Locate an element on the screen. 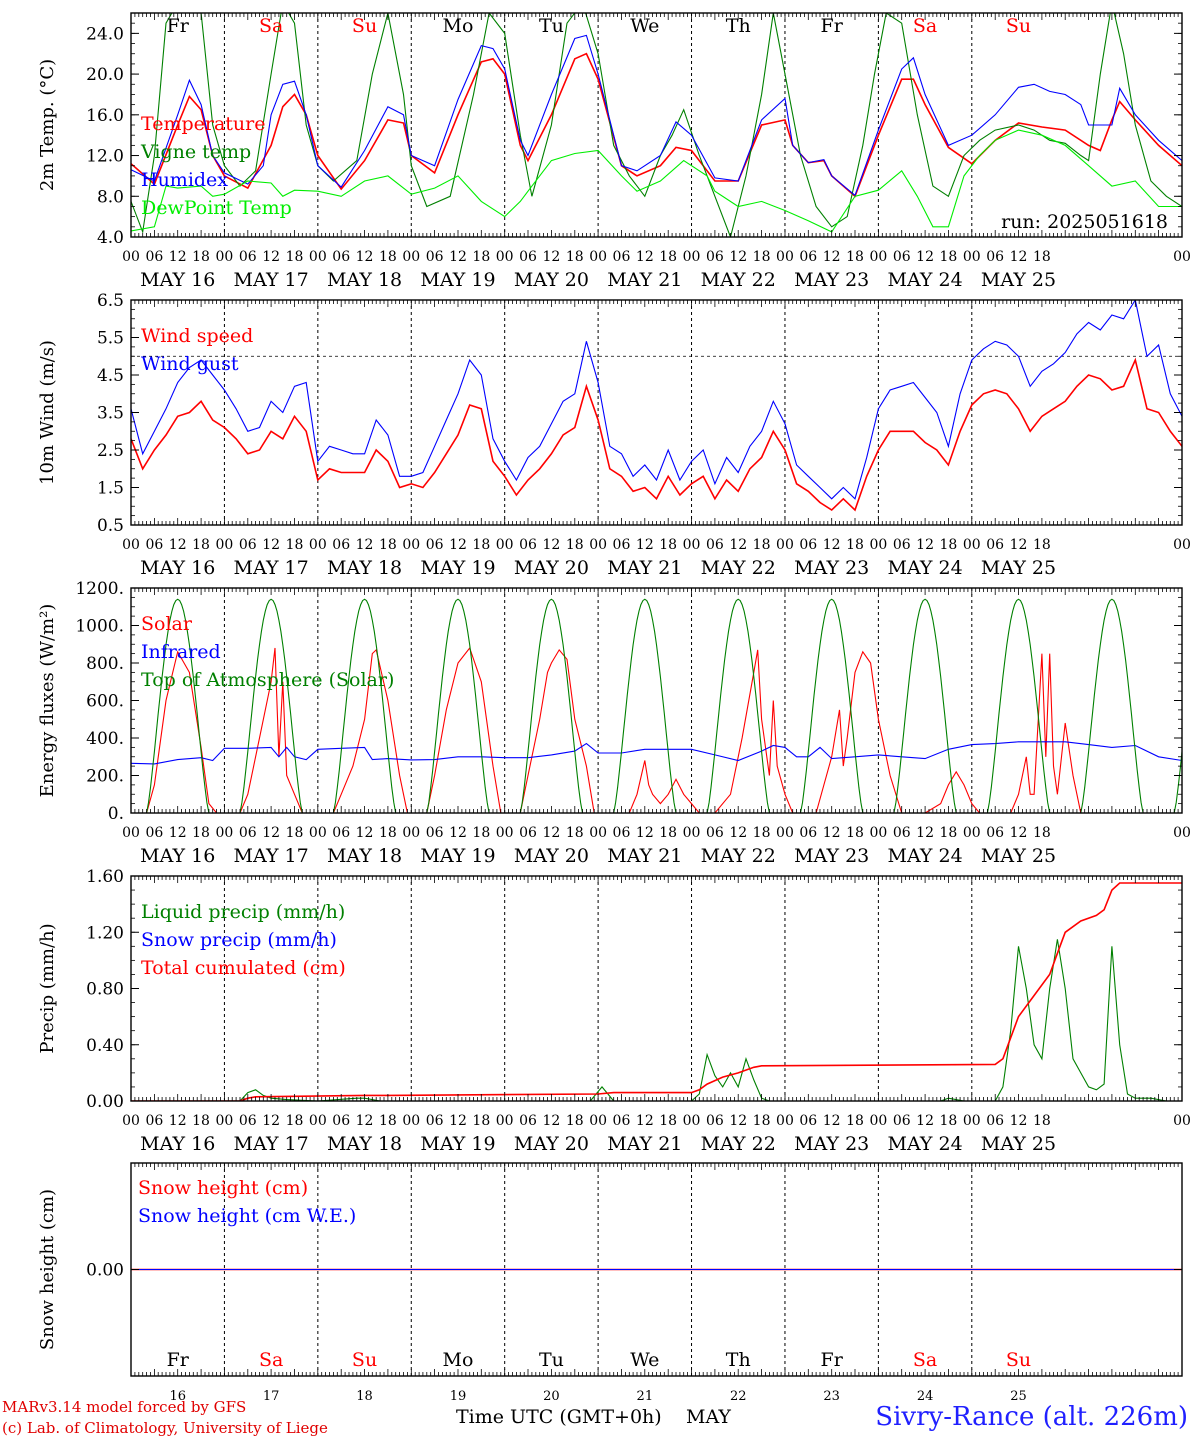  y-tick-label: 0.00 is located at coordinates (105, 1271).